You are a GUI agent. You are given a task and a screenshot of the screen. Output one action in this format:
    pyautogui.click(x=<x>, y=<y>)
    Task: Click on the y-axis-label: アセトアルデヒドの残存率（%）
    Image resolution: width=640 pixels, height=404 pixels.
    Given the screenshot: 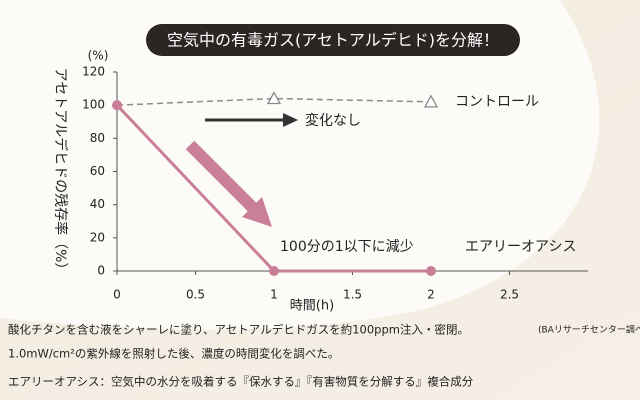 What is the action you would take?
    pyautogui.click(x=60, y=172)
    